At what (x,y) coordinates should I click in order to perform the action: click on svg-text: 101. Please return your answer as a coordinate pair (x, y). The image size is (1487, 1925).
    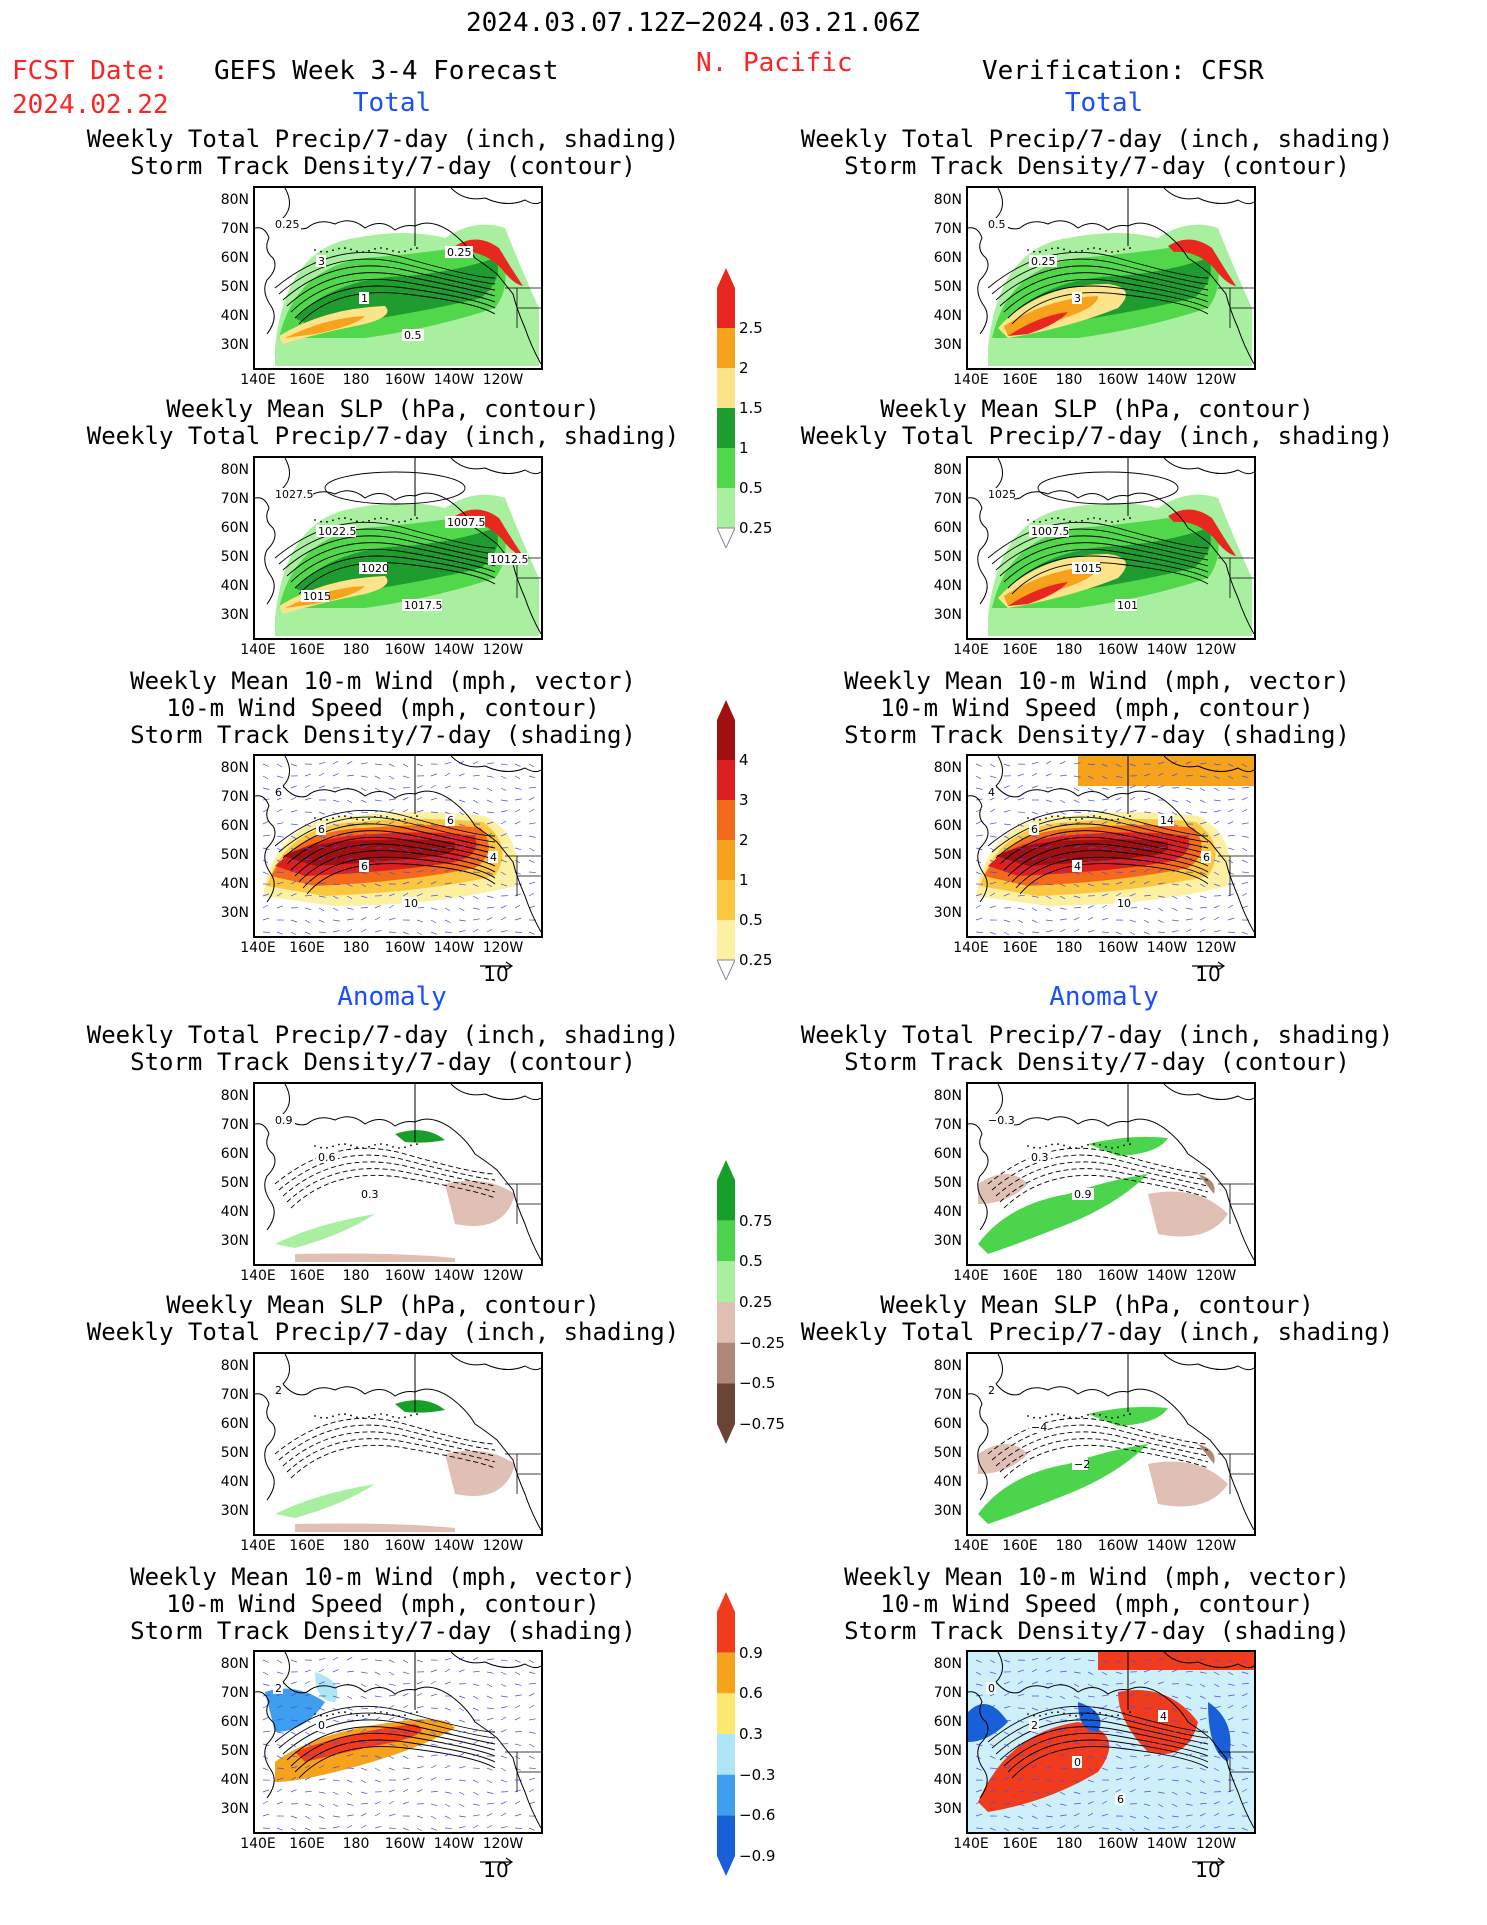
    Looking at the image, I should click on (1127, 605).